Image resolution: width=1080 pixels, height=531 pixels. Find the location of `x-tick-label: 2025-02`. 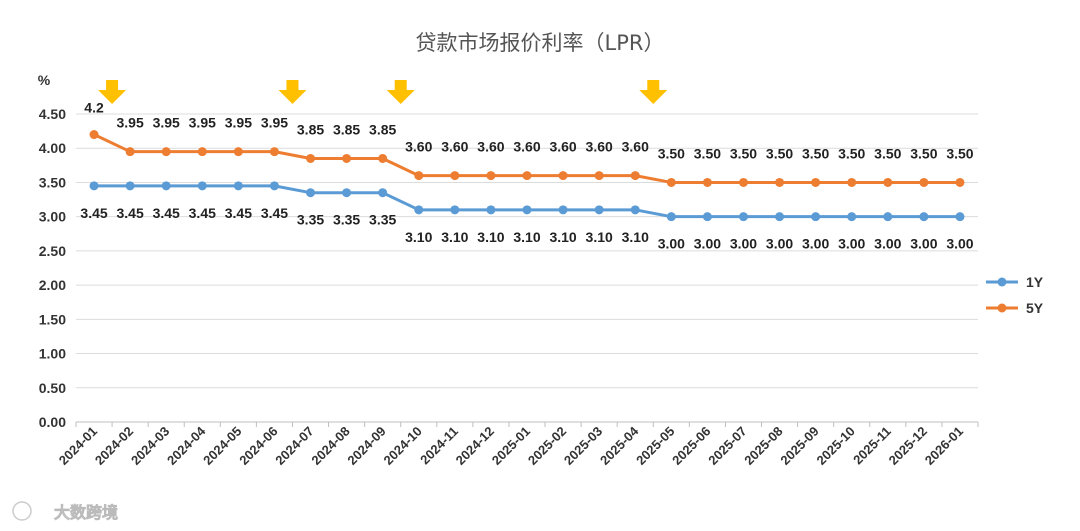

x-tick-label: 2025-02 is located at coordinates (547, 446).